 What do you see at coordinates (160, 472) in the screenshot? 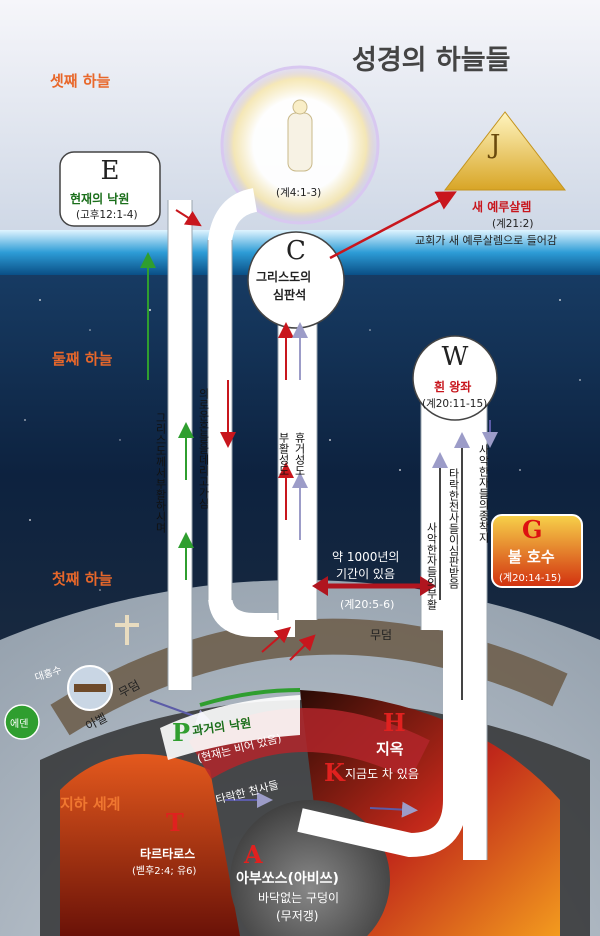
I see `christ-resurrected-label: 그리스도께서부활하시며` at bounding box center [160, 472].